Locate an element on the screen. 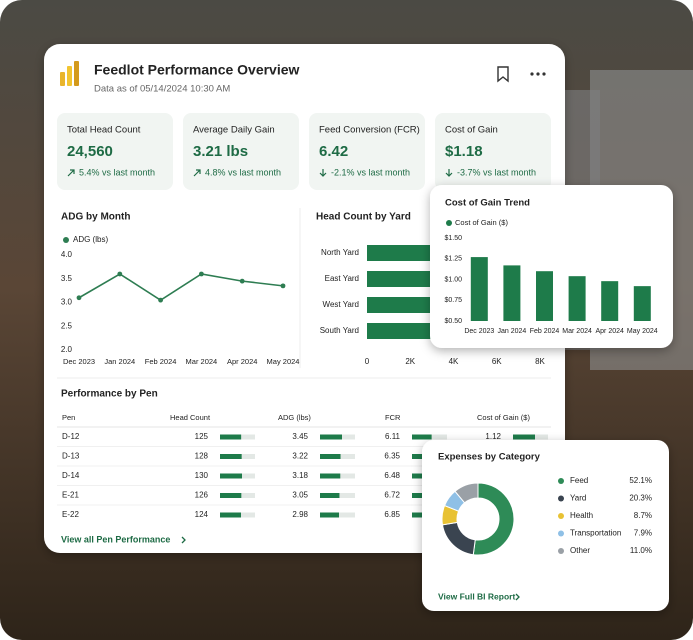 Image resolution: width=693 pixels, height=640 pixels. table-cell: 6.85 is located at coordinates (392, 514).